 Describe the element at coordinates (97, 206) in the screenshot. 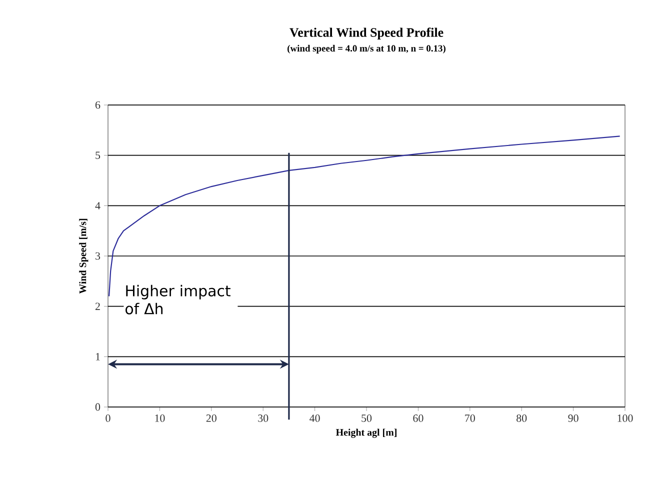

I see `y-tick-label: 4` at that location.